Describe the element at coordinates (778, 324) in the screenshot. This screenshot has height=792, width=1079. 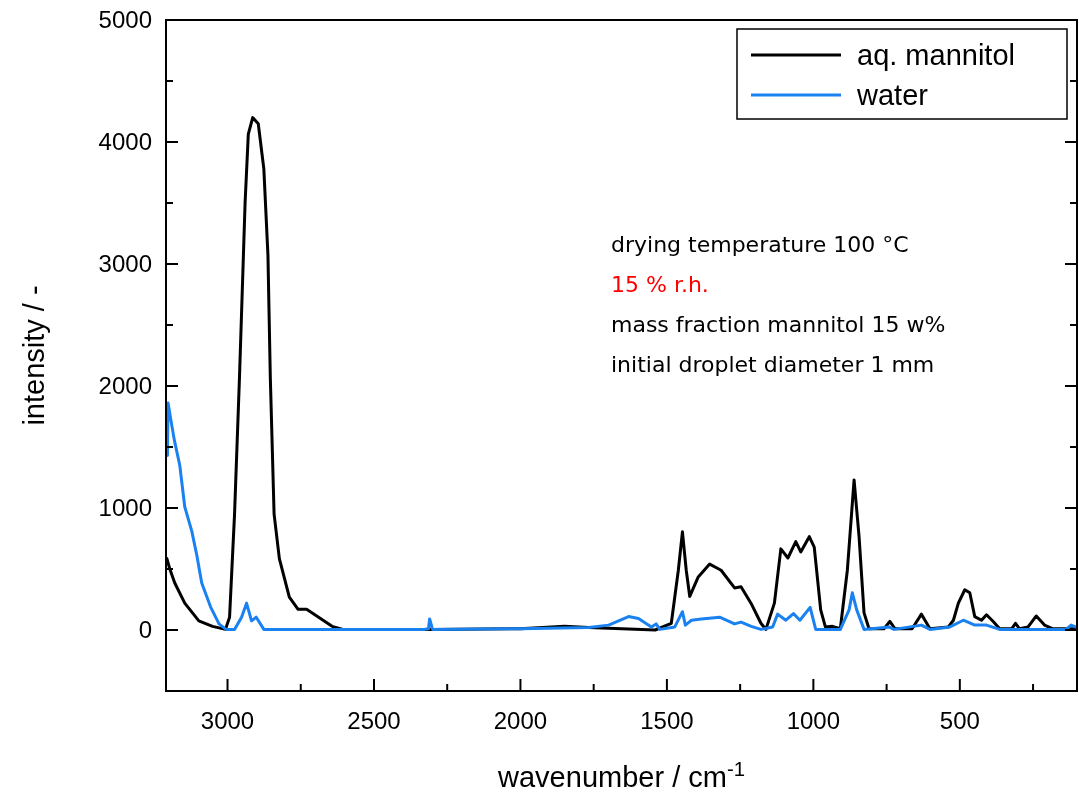
I see `annotation: mass fraction mannitol 15 w%` at that location.